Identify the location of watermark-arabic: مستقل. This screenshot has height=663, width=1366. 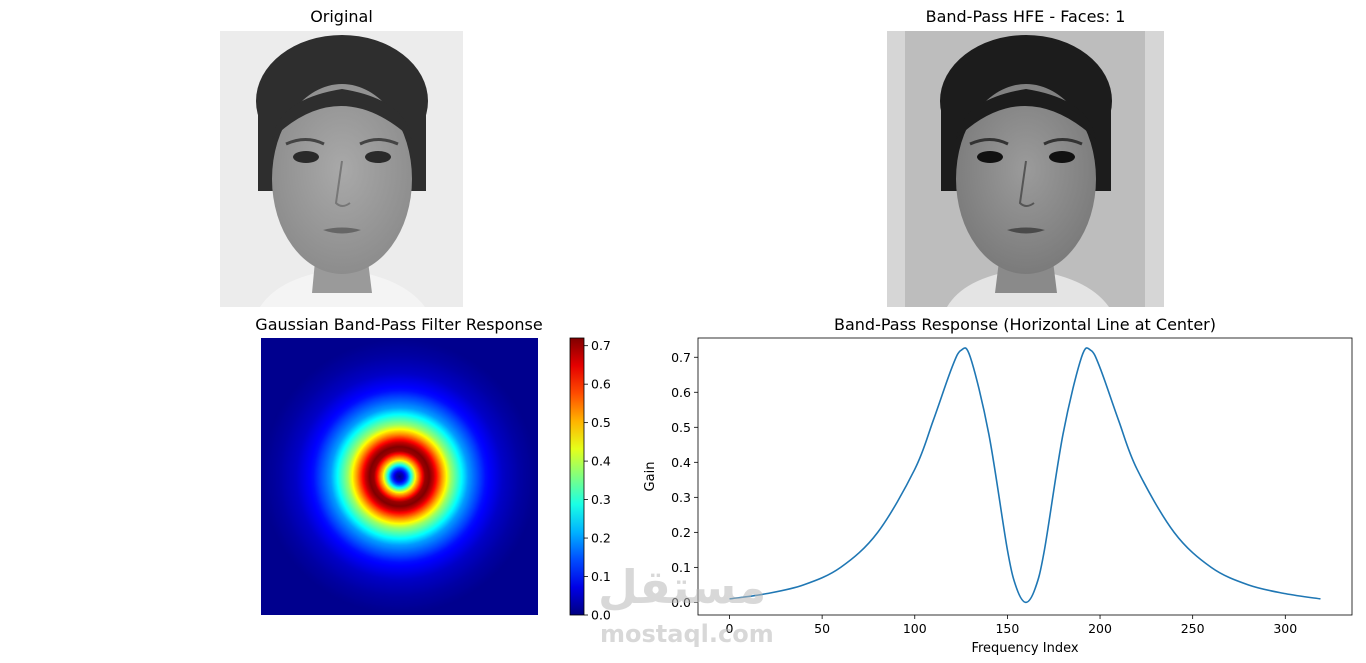
(682, 587).